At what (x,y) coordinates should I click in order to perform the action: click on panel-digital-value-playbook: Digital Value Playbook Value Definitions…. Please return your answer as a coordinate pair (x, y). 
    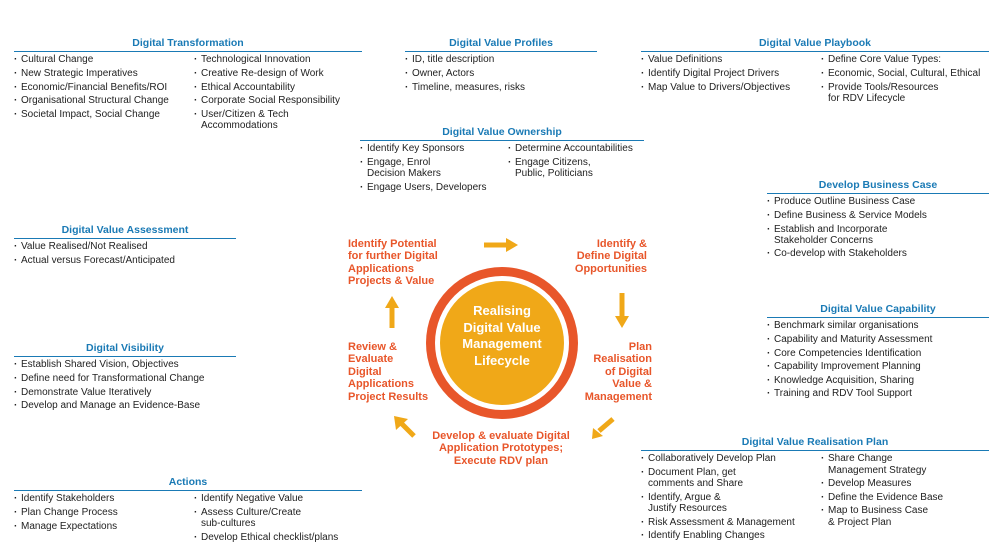
    Looking at the image, I should click on (815, 70).